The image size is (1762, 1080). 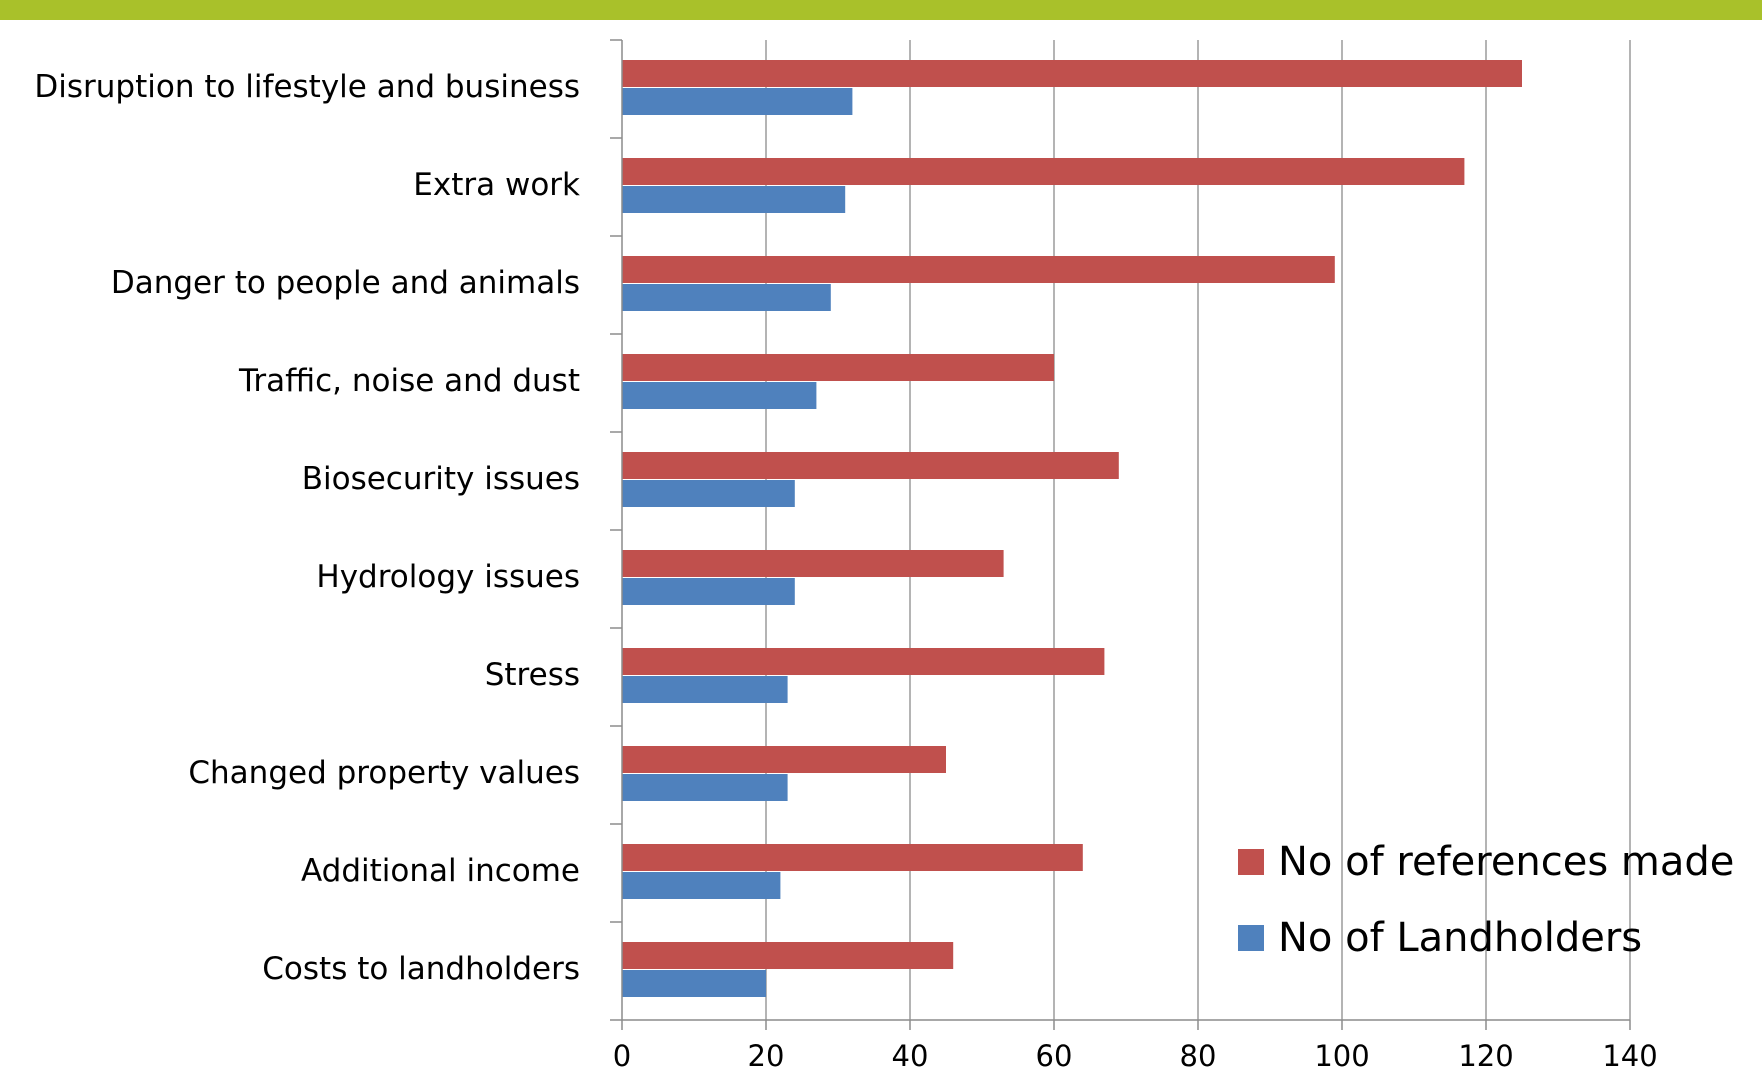 I want to click on category-label: Danger to people and animals, so click(x=345, y=283).